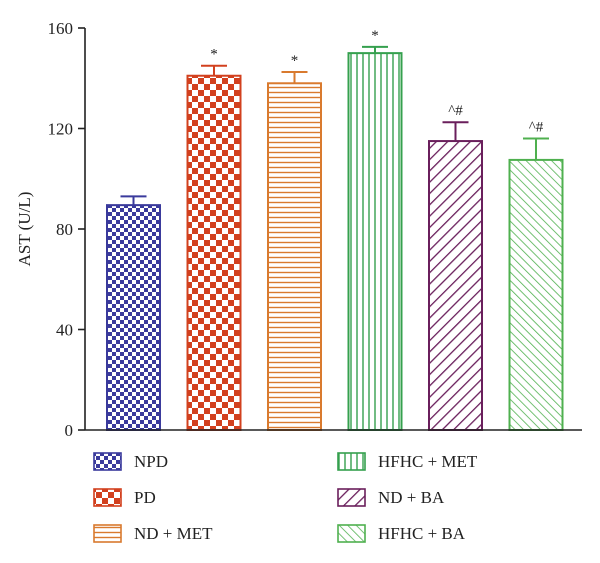  I want to click on annotation-5: ^#, so click(536, 128).